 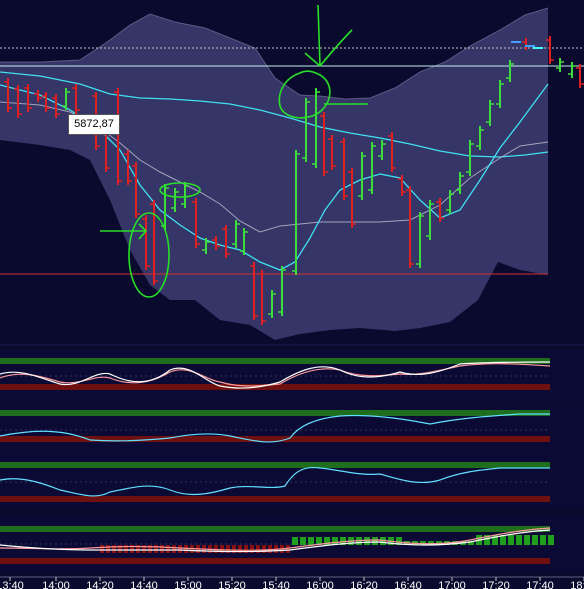 I want to click on annotation-arrow-low, so click(x=124, y=231).